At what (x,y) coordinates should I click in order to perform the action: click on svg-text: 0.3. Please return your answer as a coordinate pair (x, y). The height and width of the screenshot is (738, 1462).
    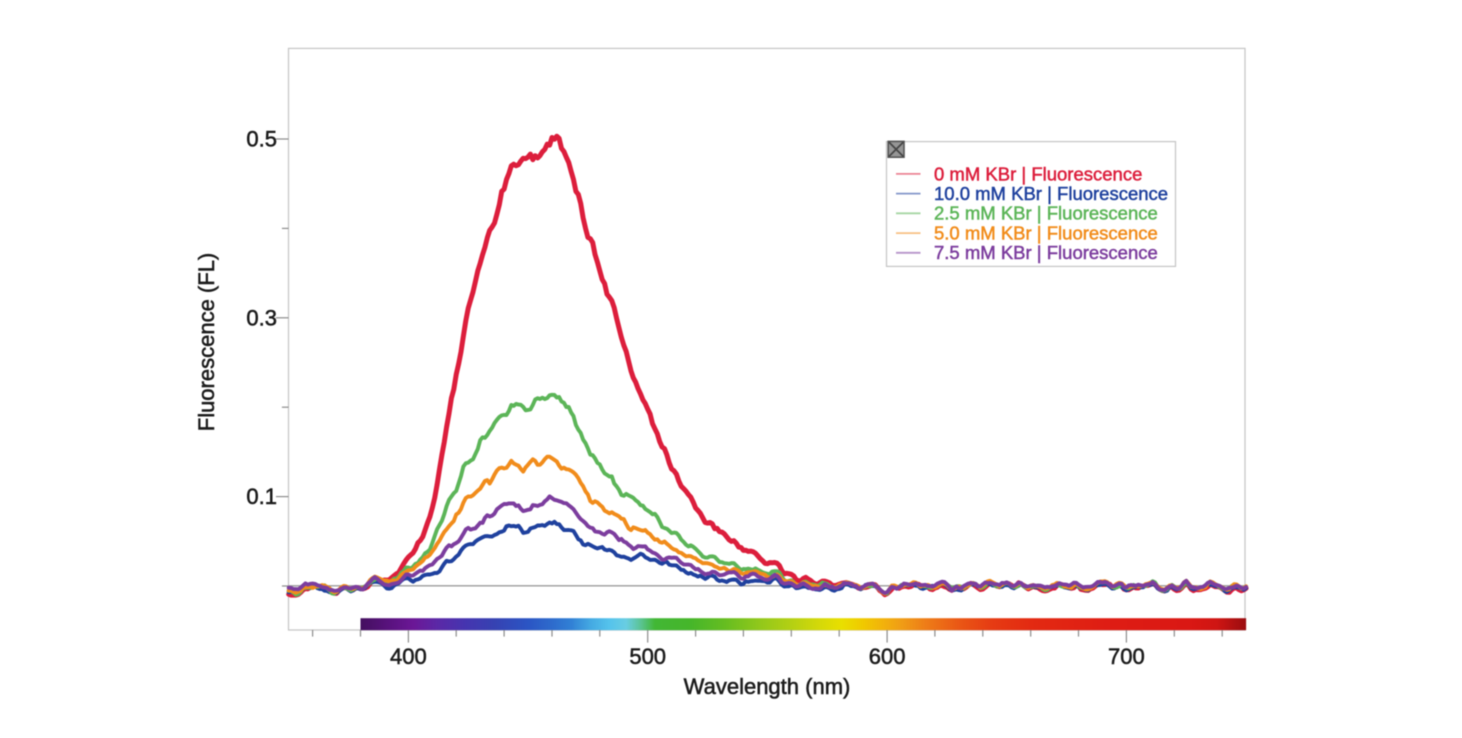
    Looking at the image, I should click on (261, 317).